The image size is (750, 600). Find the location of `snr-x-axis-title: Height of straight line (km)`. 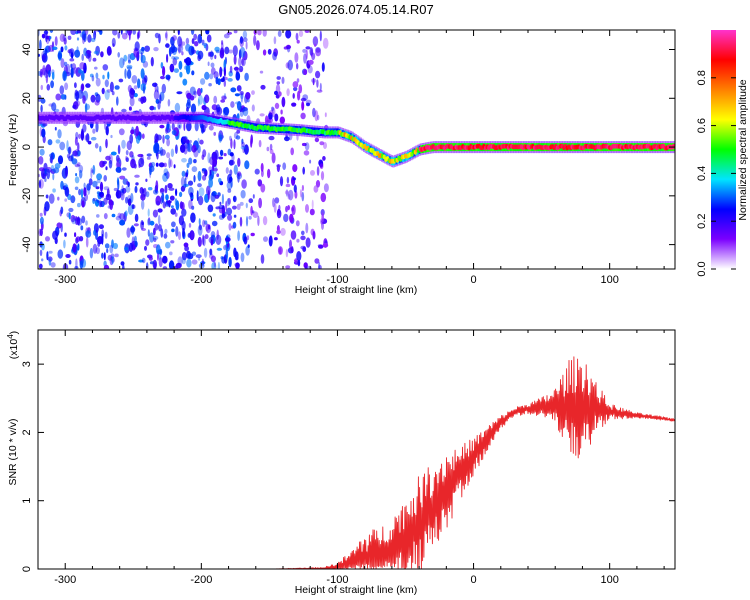

snr-x-axis-title: Height of straight line (km) is located at coordinates (356, 590).